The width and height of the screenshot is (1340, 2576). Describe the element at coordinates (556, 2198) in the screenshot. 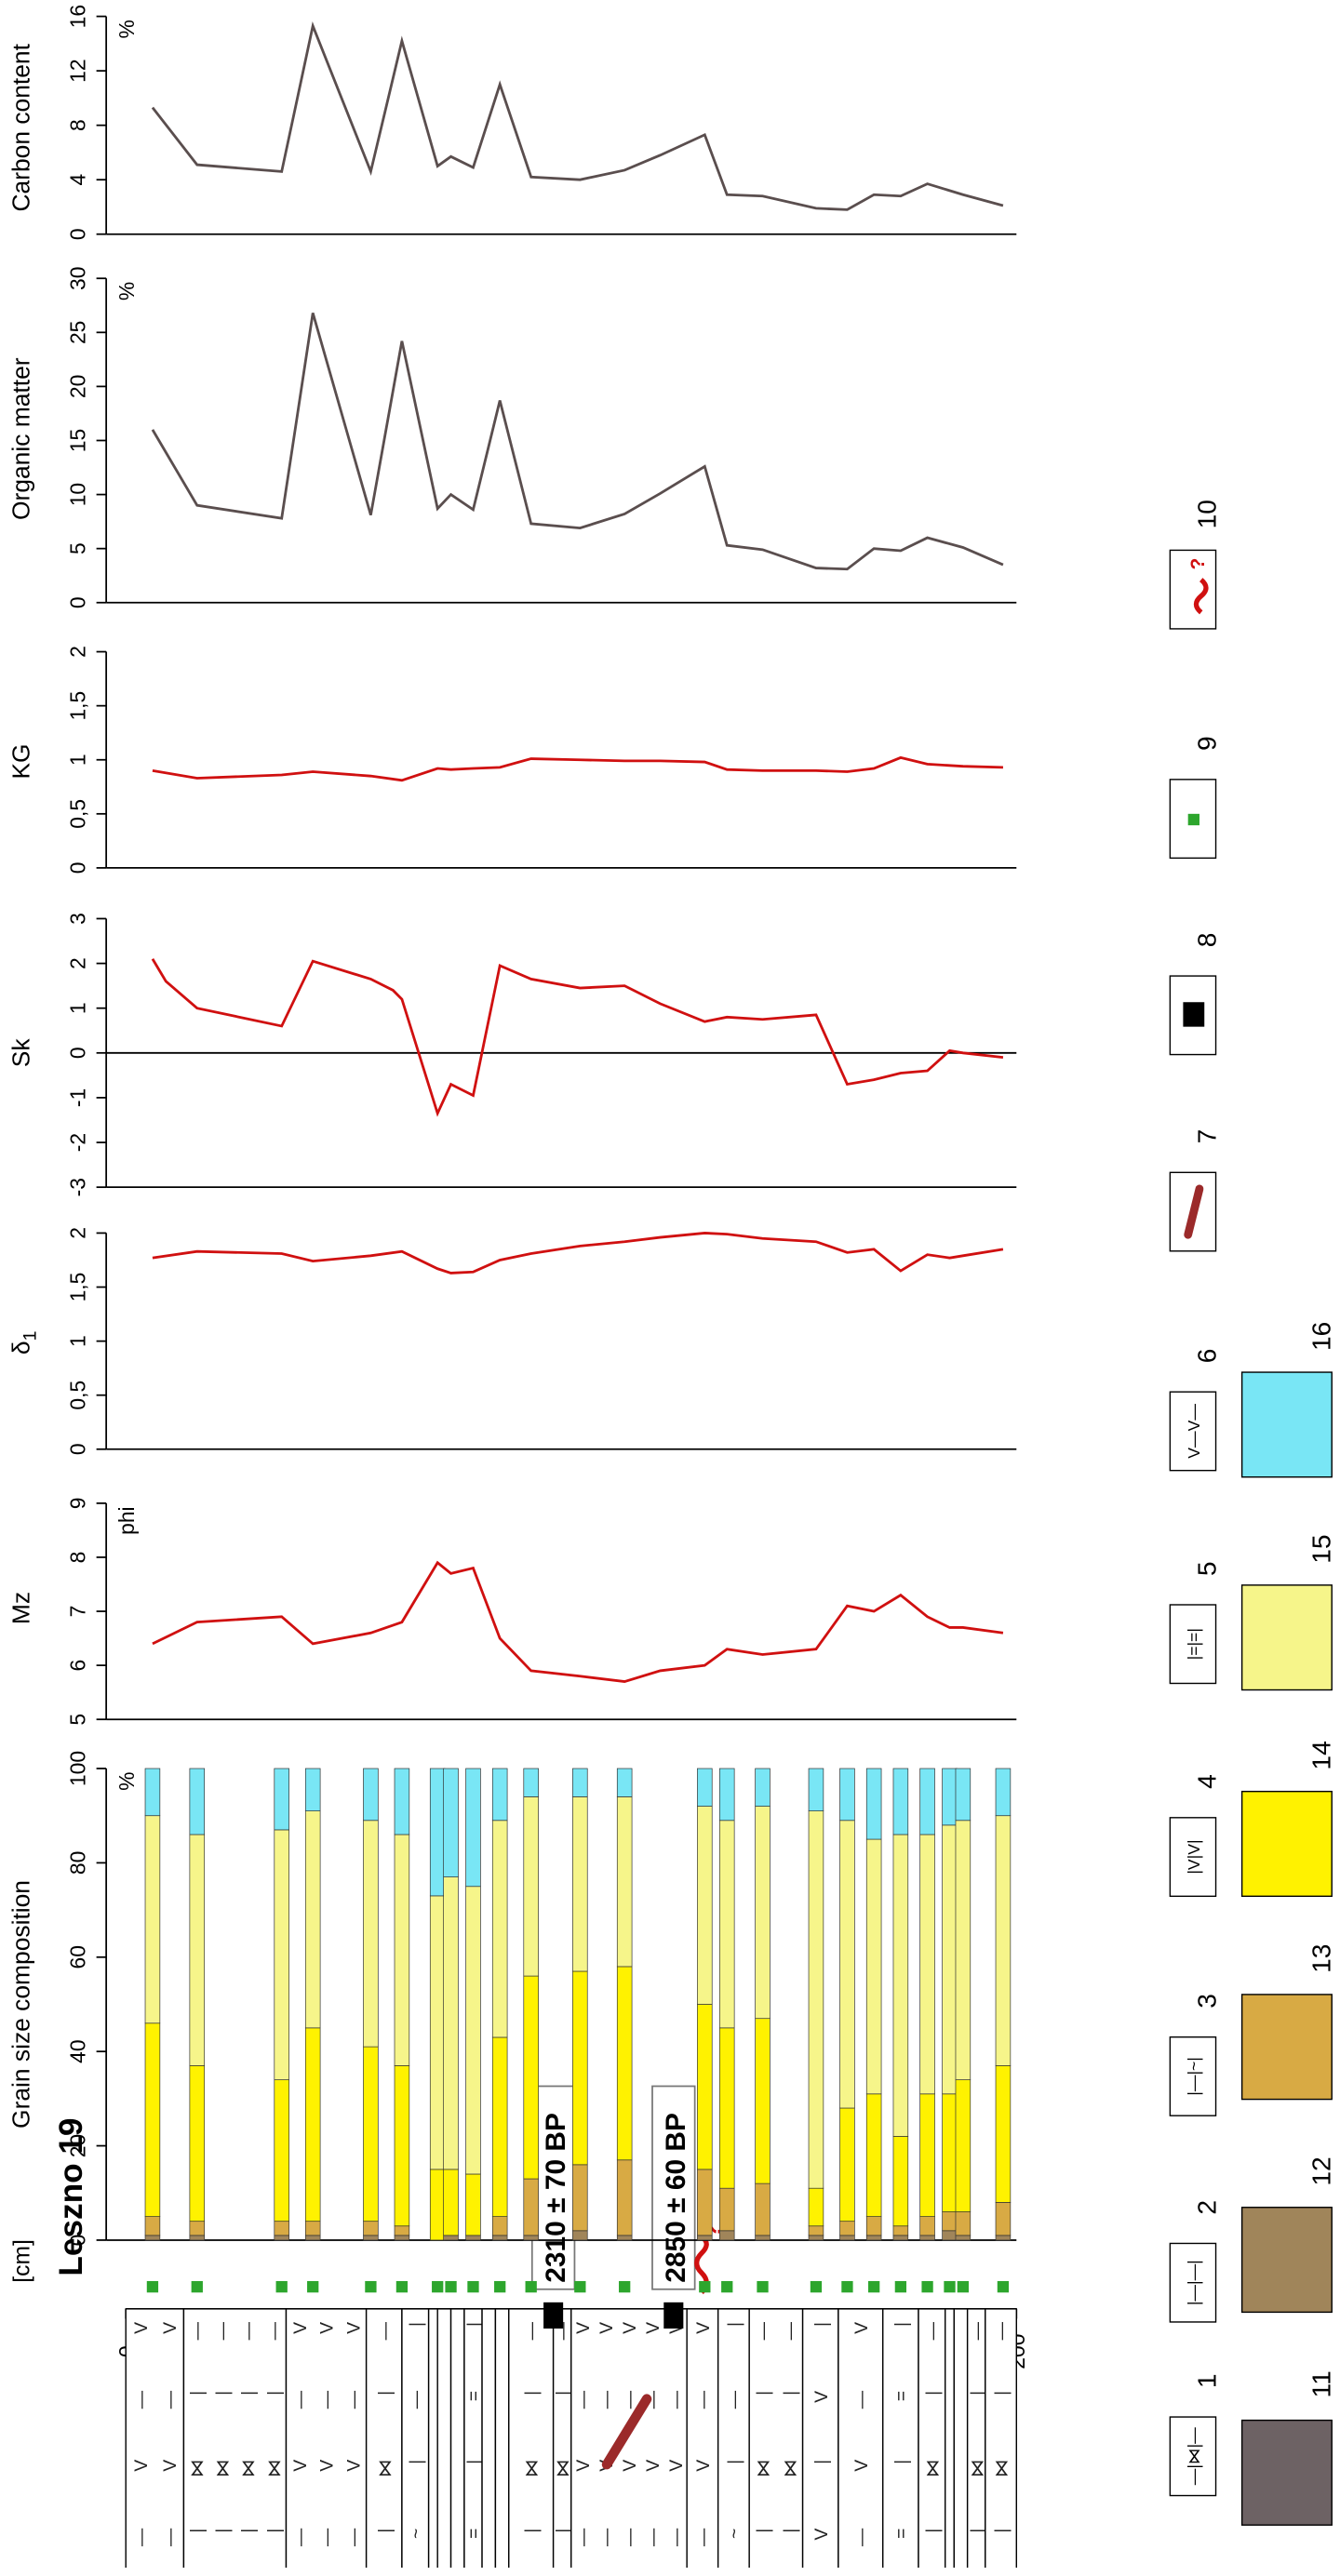

I see `radiocarbon-date-label: 2310 ± 70 BP` at that location.